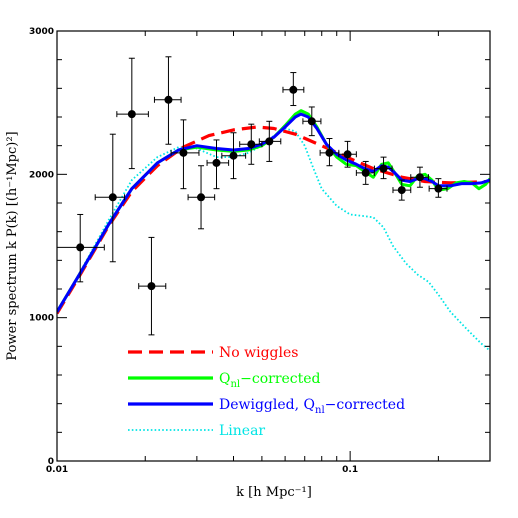 This screenshot has height=518, width=518. I want to click on legend-item: No wiggles, so click(213, 353).